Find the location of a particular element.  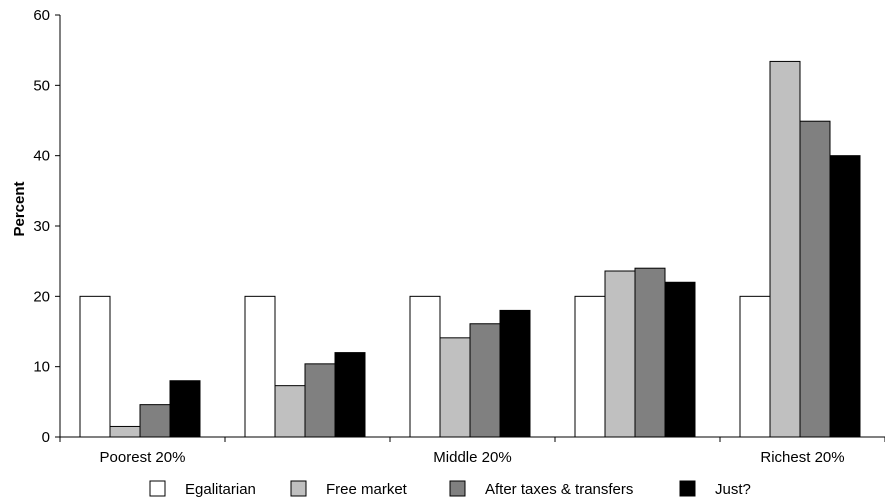

y-tick-label: 30 is located at coordinates (41, 226).